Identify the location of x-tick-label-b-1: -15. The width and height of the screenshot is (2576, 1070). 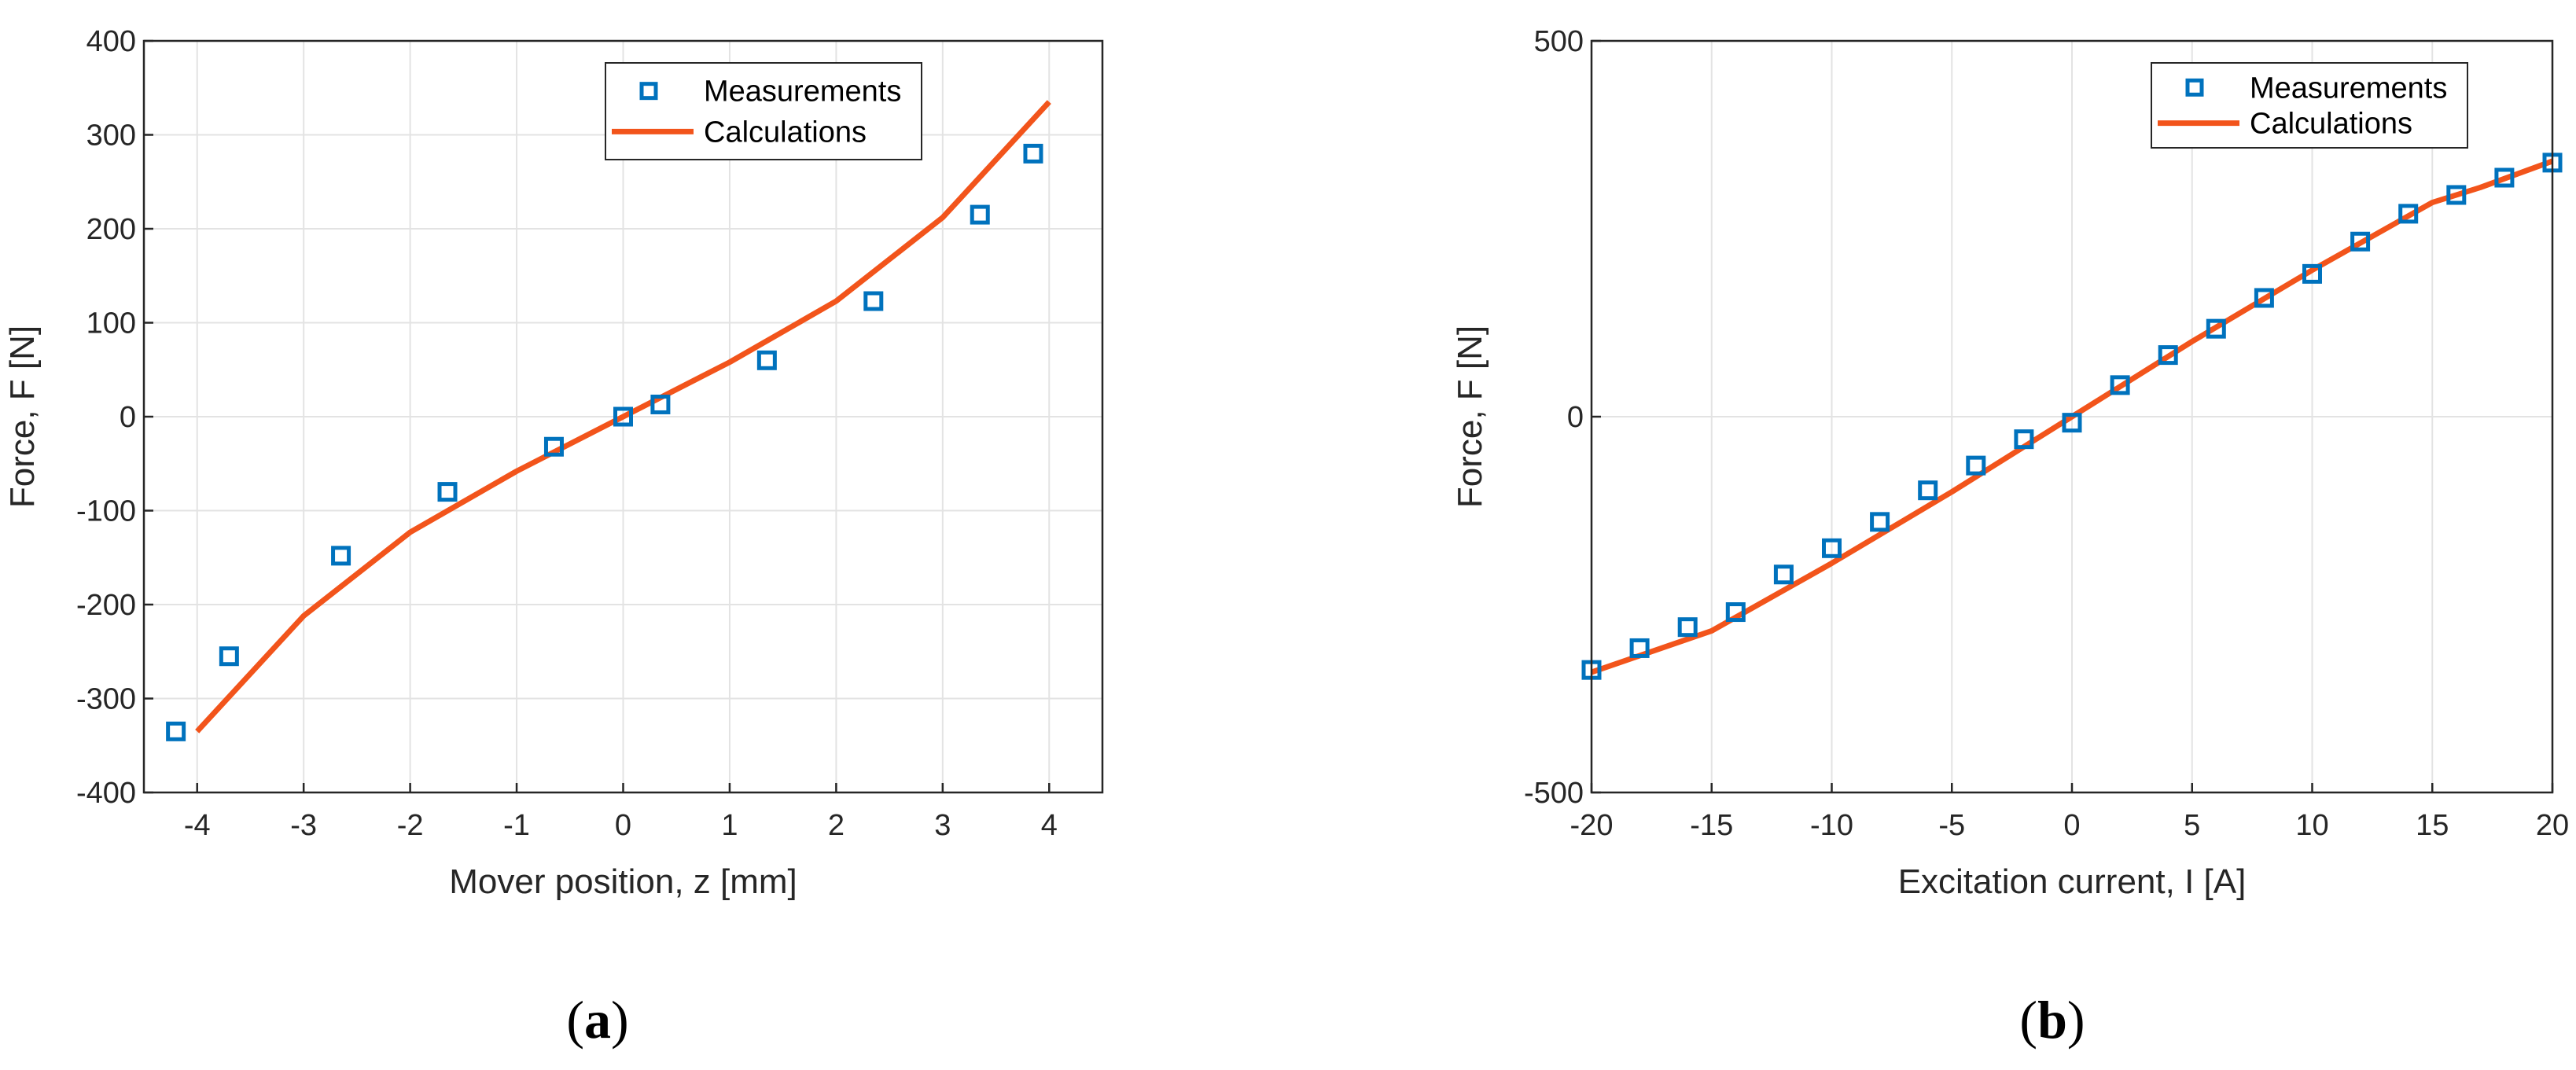
(1711, 825).